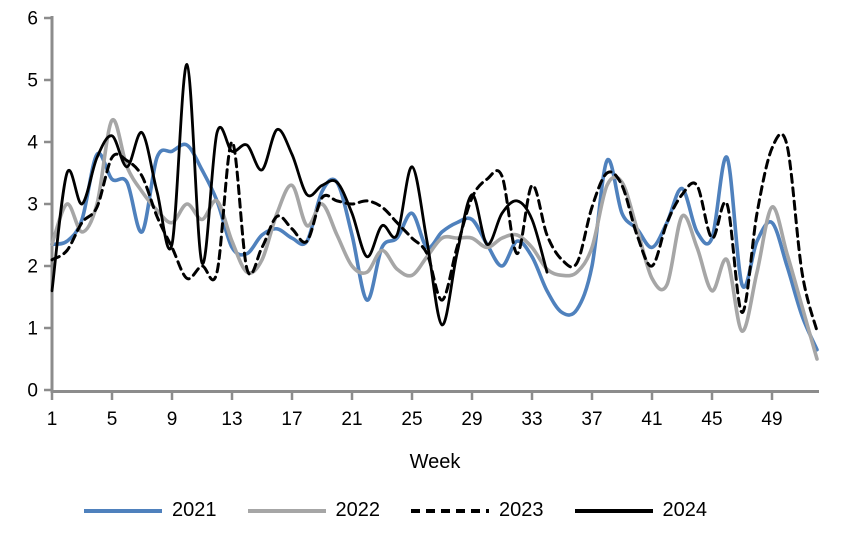 The height and width of the screenshot is (536, 852). Describe the element at coordinates (521, 510) in the screenshot. I see `legend-label: 2023` at that location.